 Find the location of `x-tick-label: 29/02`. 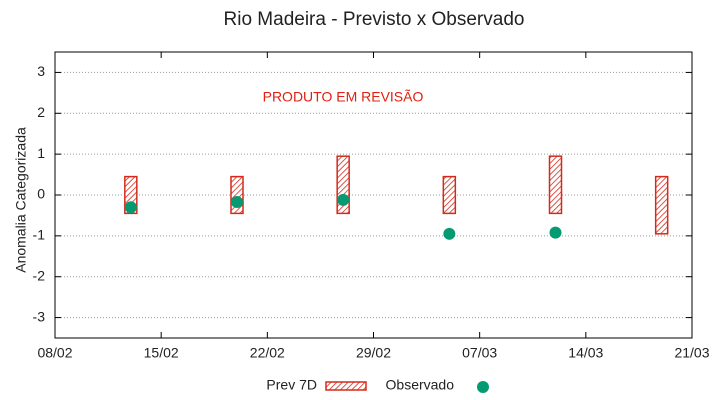

x-tick-label: 29/02 is located at coordinates (373, 353).